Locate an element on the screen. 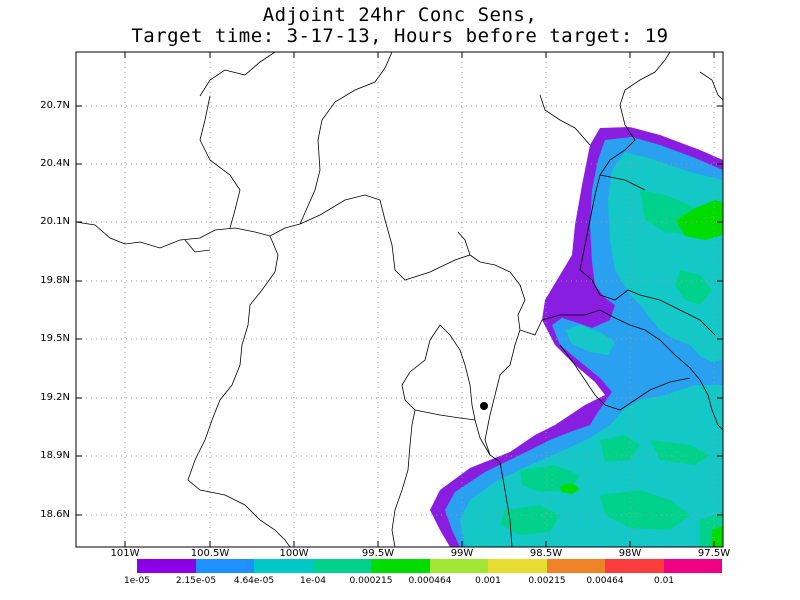  lat-label-18.6N: 18.6N is located at coordinates (55, 514).